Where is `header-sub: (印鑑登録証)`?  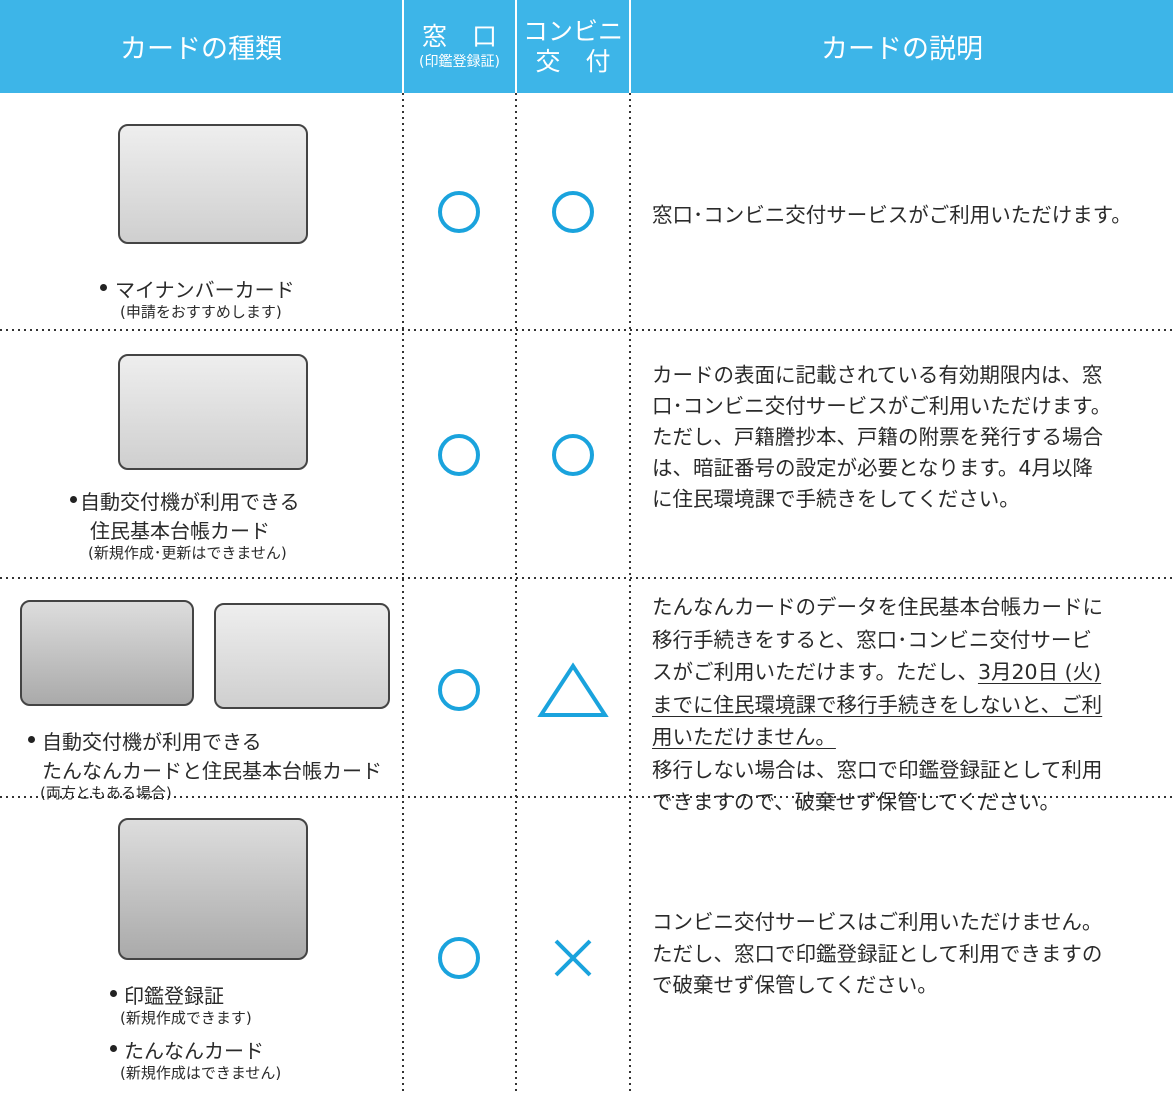 header-sub: (印鑑登録証) is located at coordinates (459, 61).